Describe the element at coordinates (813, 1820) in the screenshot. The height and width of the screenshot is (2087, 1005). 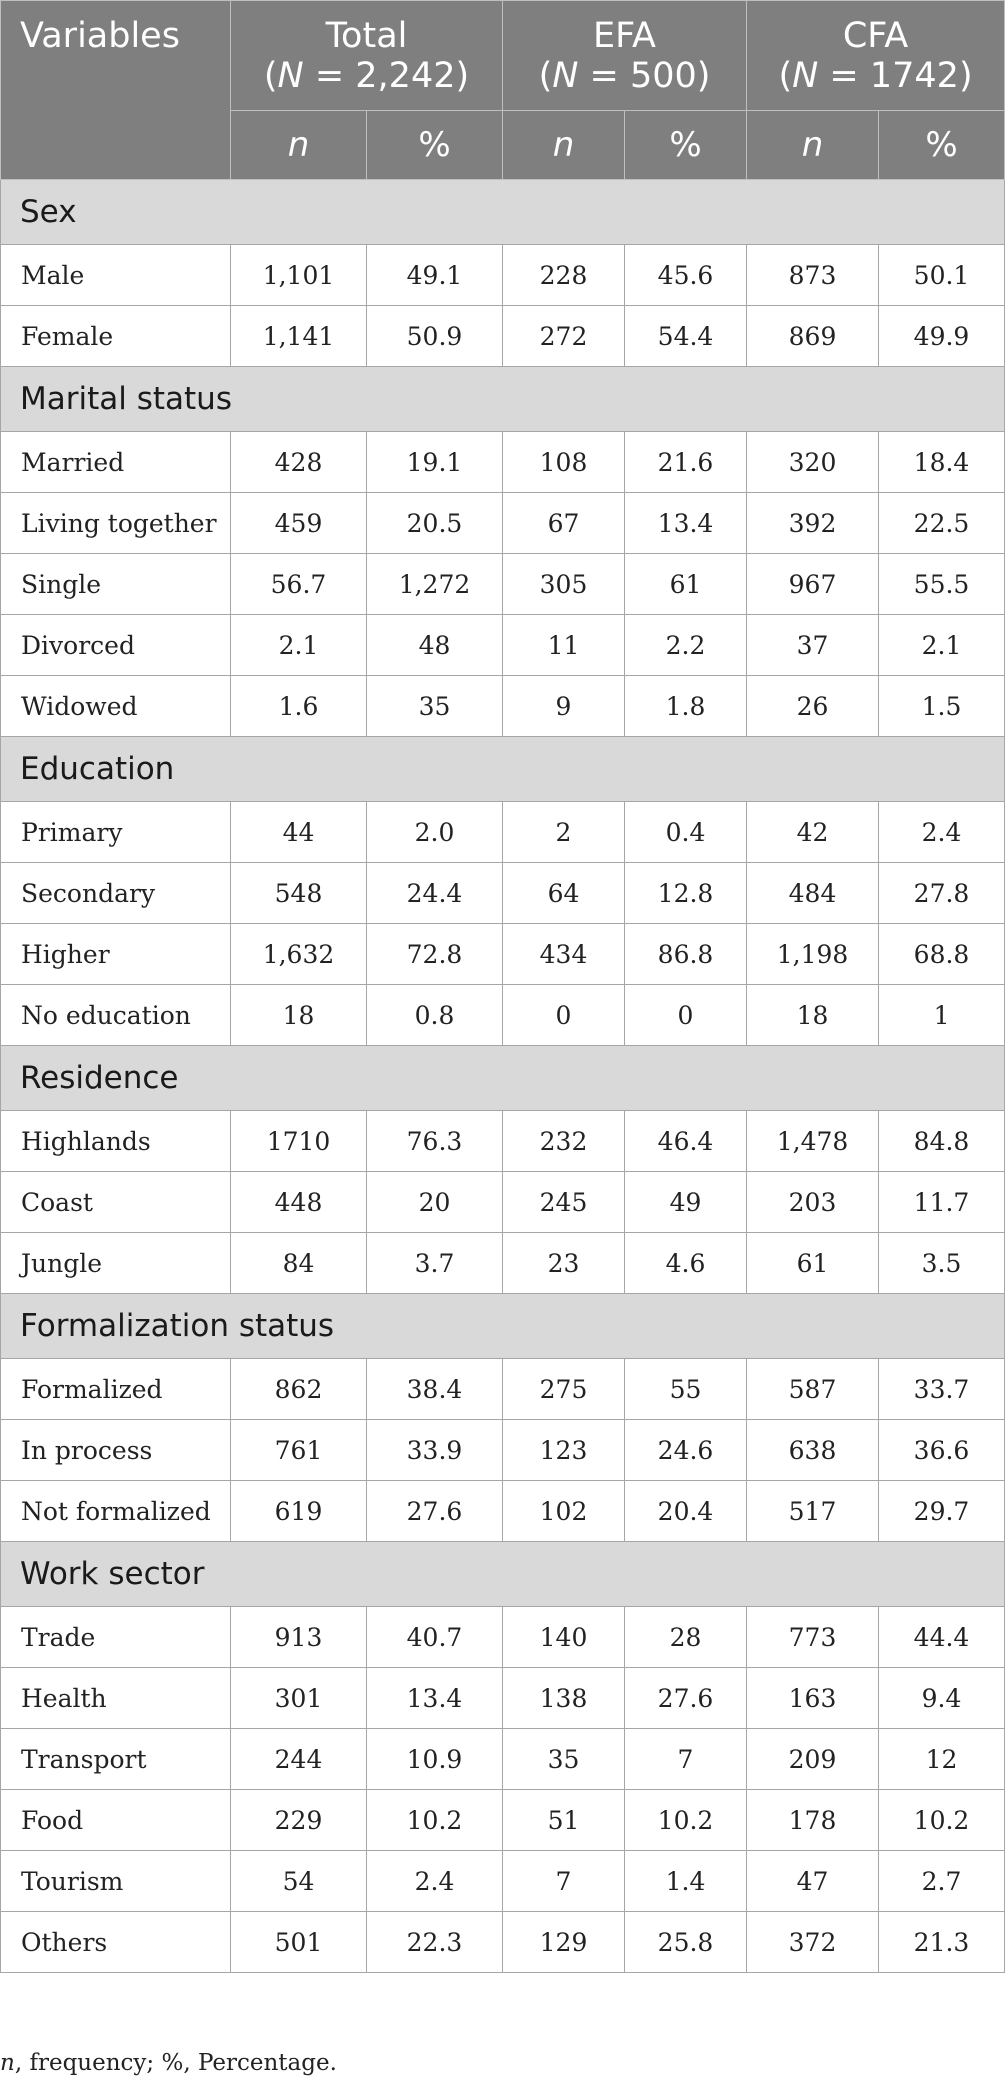
I see `cell-count: 178` at that location.